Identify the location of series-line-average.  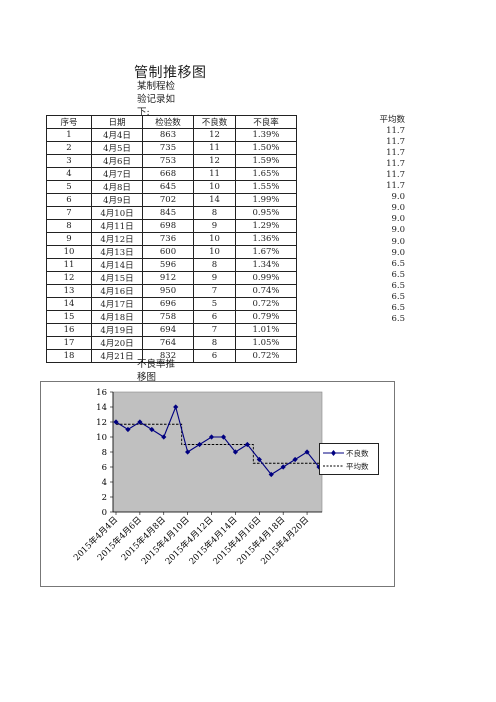
(217, 443).